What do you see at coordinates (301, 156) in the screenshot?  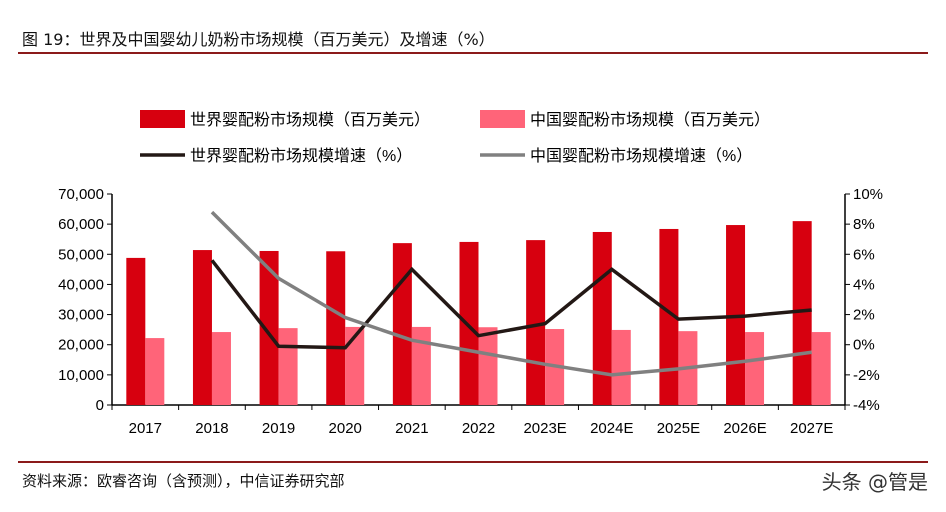 I see `legend-label: 世界婴配粉市场规模增速（%）` at bounding box center [301, 156].